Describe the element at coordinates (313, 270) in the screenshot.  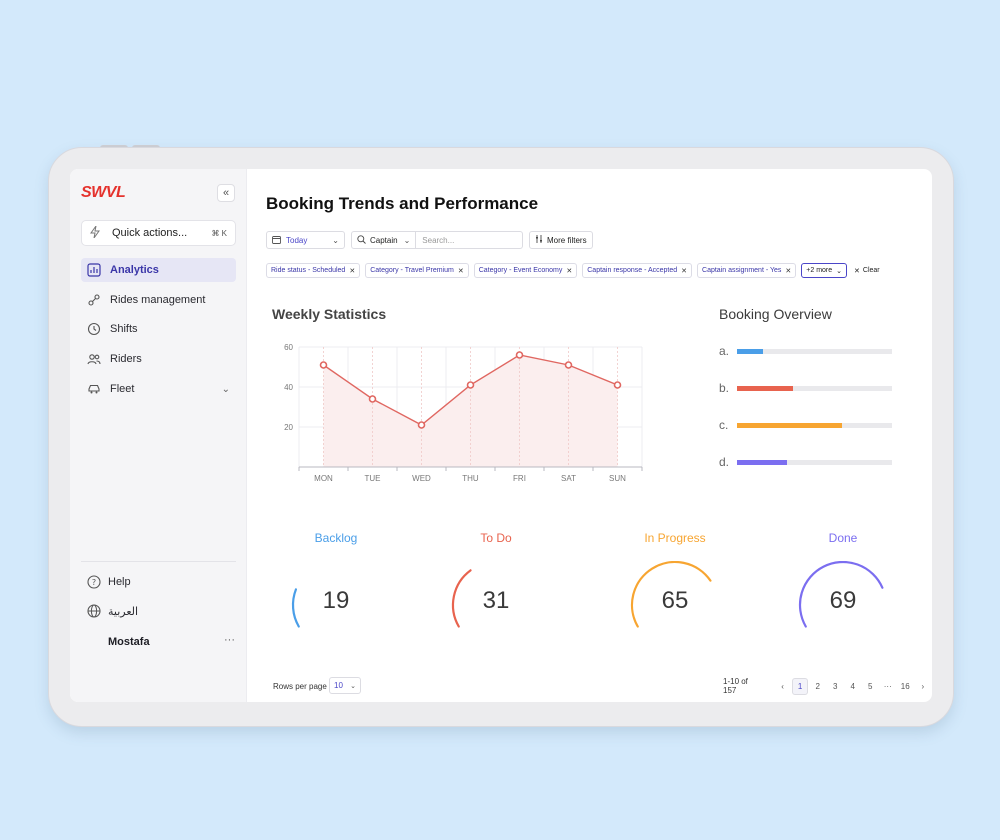
I see `filter-chip: Ride status - Scheduled ✕` at that location.